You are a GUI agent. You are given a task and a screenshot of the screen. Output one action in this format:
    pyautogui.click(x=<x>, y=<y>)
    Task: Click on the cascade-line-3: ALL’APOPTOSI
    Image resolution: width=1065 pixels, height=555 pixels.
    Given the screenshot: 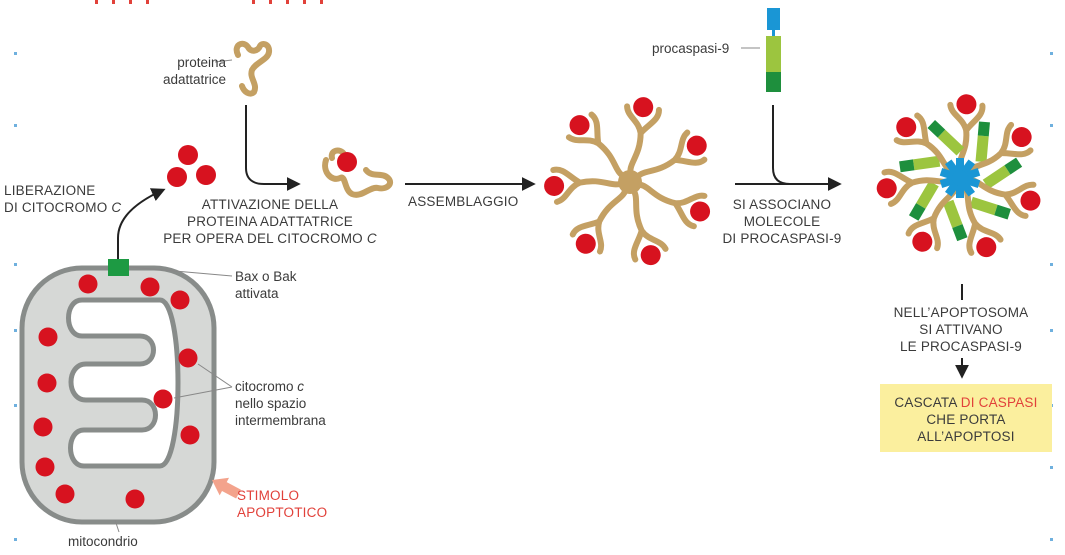 What is the action you would take?
    pyautogui.click(x=966, y=436)
    